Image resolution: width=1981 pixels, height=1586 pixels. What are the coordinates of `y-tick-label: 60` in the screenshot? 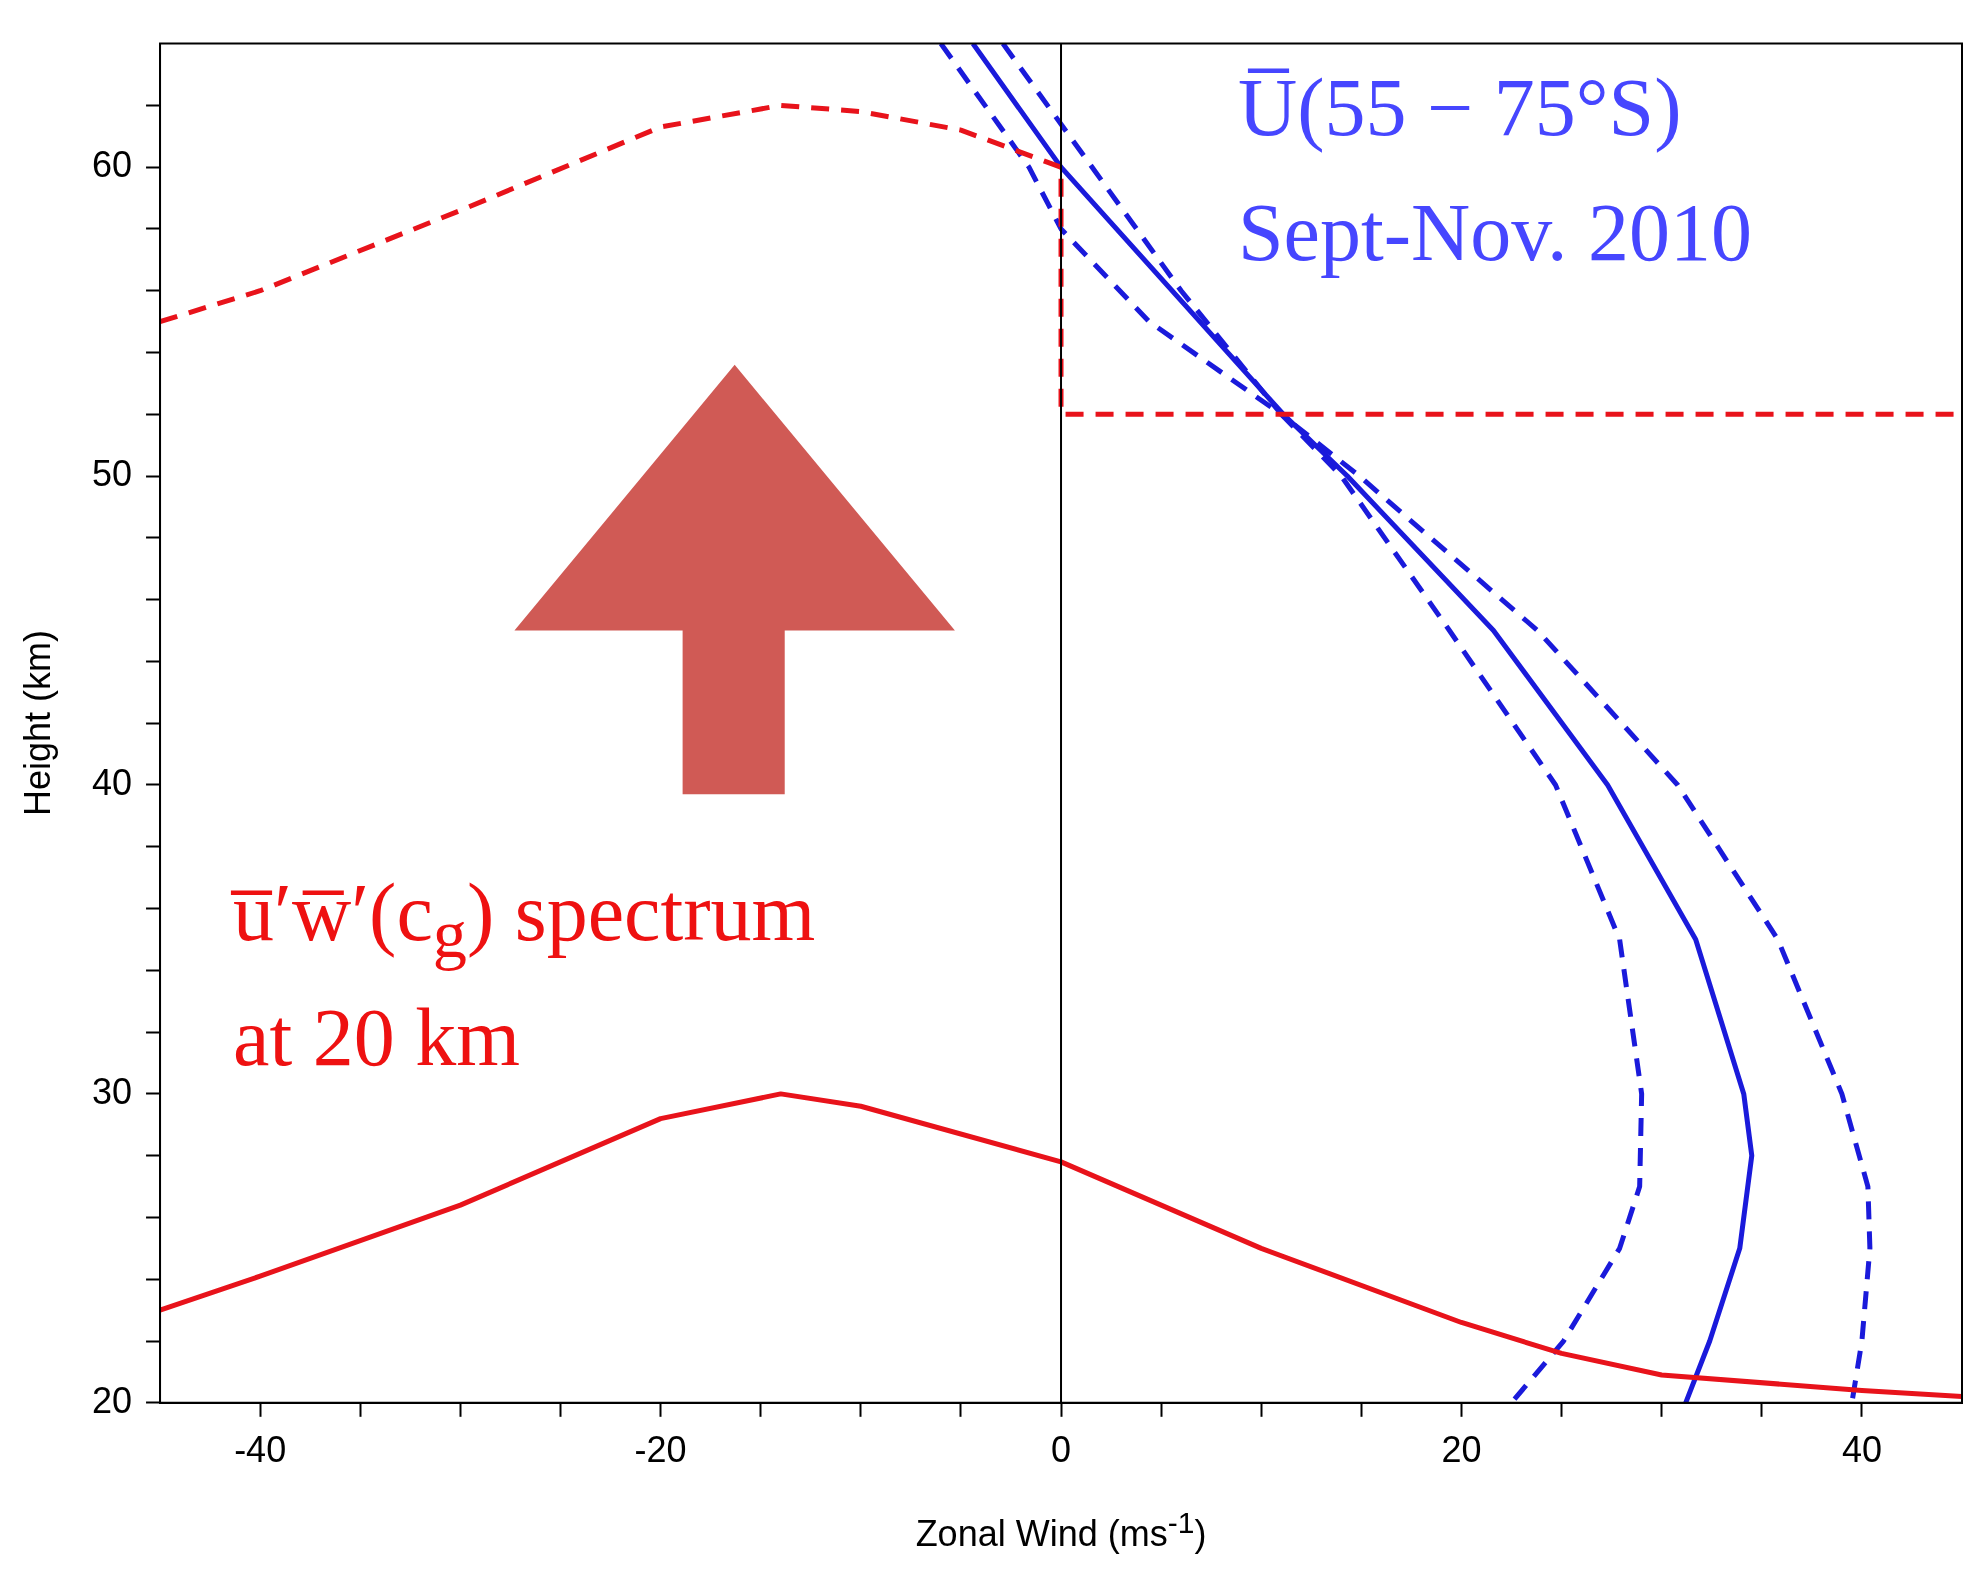 It's located at (112, 165).